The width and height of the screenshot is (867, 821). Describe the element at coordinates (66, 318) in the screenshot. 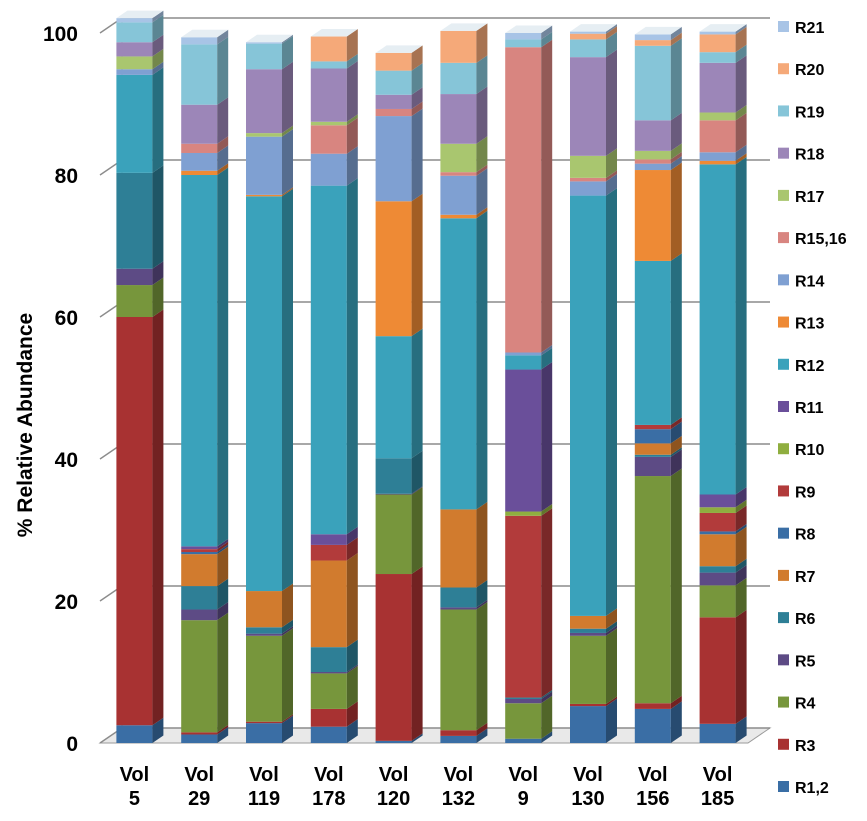

I see `y-tick-label: 60` at that location.